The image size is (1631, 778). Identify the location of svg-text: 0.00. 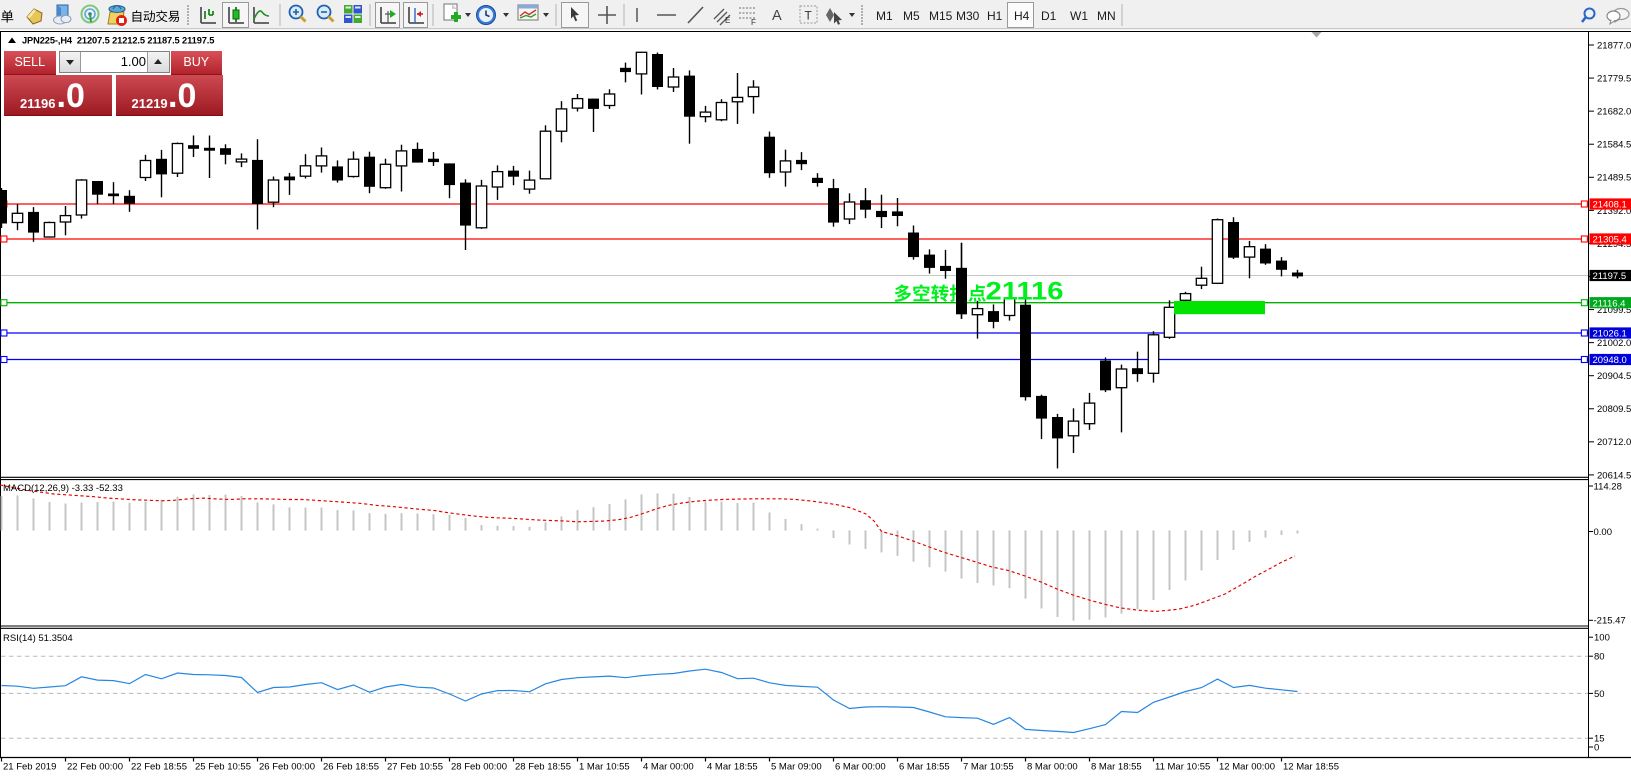
(1603, 532).